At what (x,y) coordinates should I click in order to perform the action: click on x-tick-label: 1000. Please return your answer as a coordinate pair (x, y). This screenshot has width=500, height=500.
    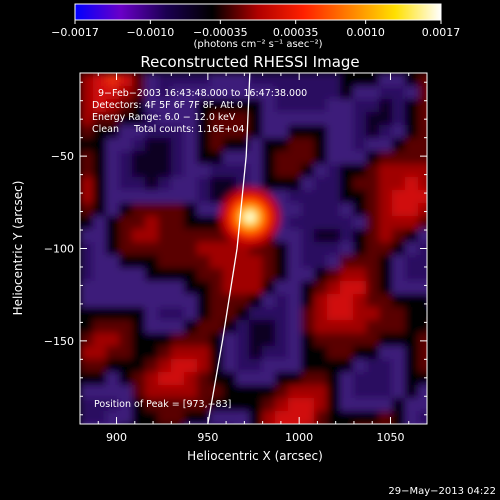
    Looking at the image, I should click on (299, 437).